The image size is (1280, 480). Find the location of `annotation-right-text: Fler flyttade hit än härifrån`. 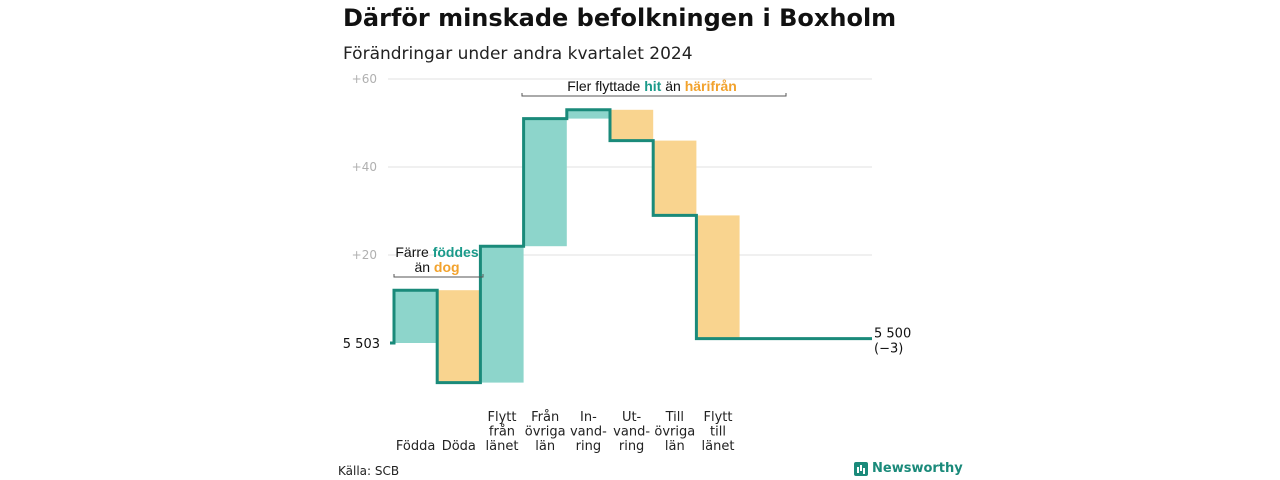

annotation-right-text: Fler flyttade hit än härifrån is located at coordinates (652, 86).